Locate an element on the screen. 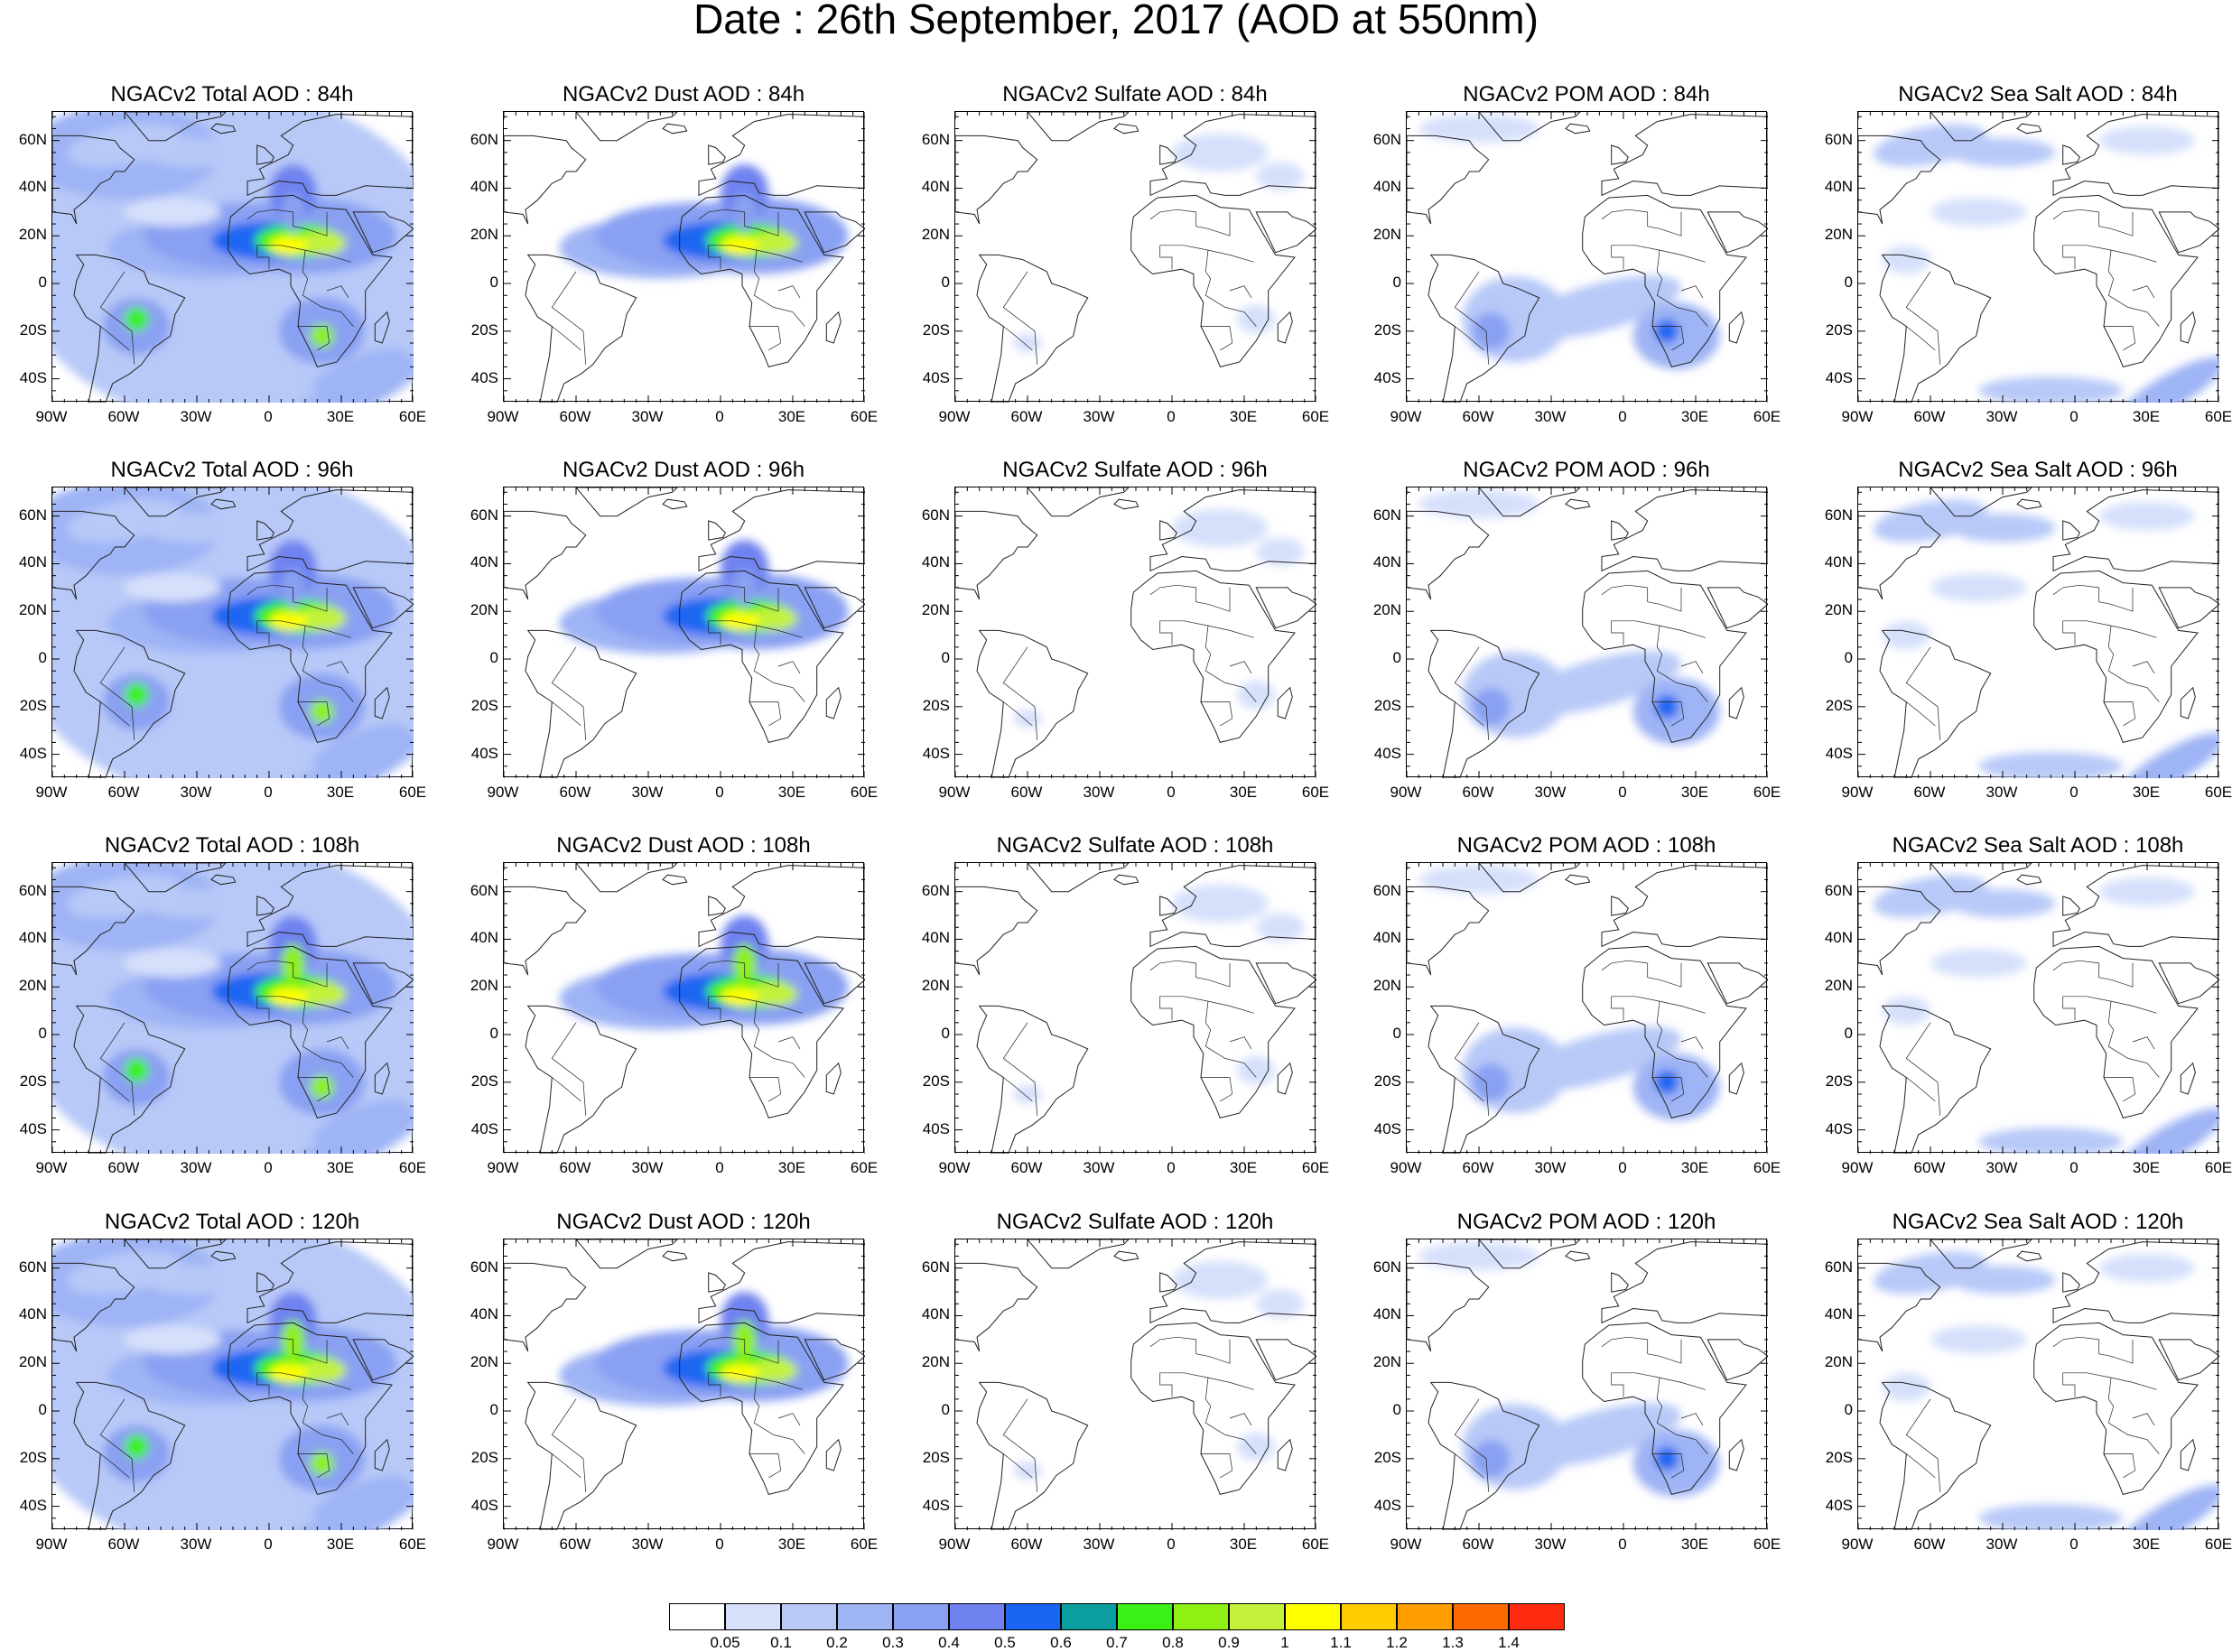 This screenshot has height=1652, width=2232. panel-title: NGACv2 POM AOD : 108h is located at coordinates (1586, 845).